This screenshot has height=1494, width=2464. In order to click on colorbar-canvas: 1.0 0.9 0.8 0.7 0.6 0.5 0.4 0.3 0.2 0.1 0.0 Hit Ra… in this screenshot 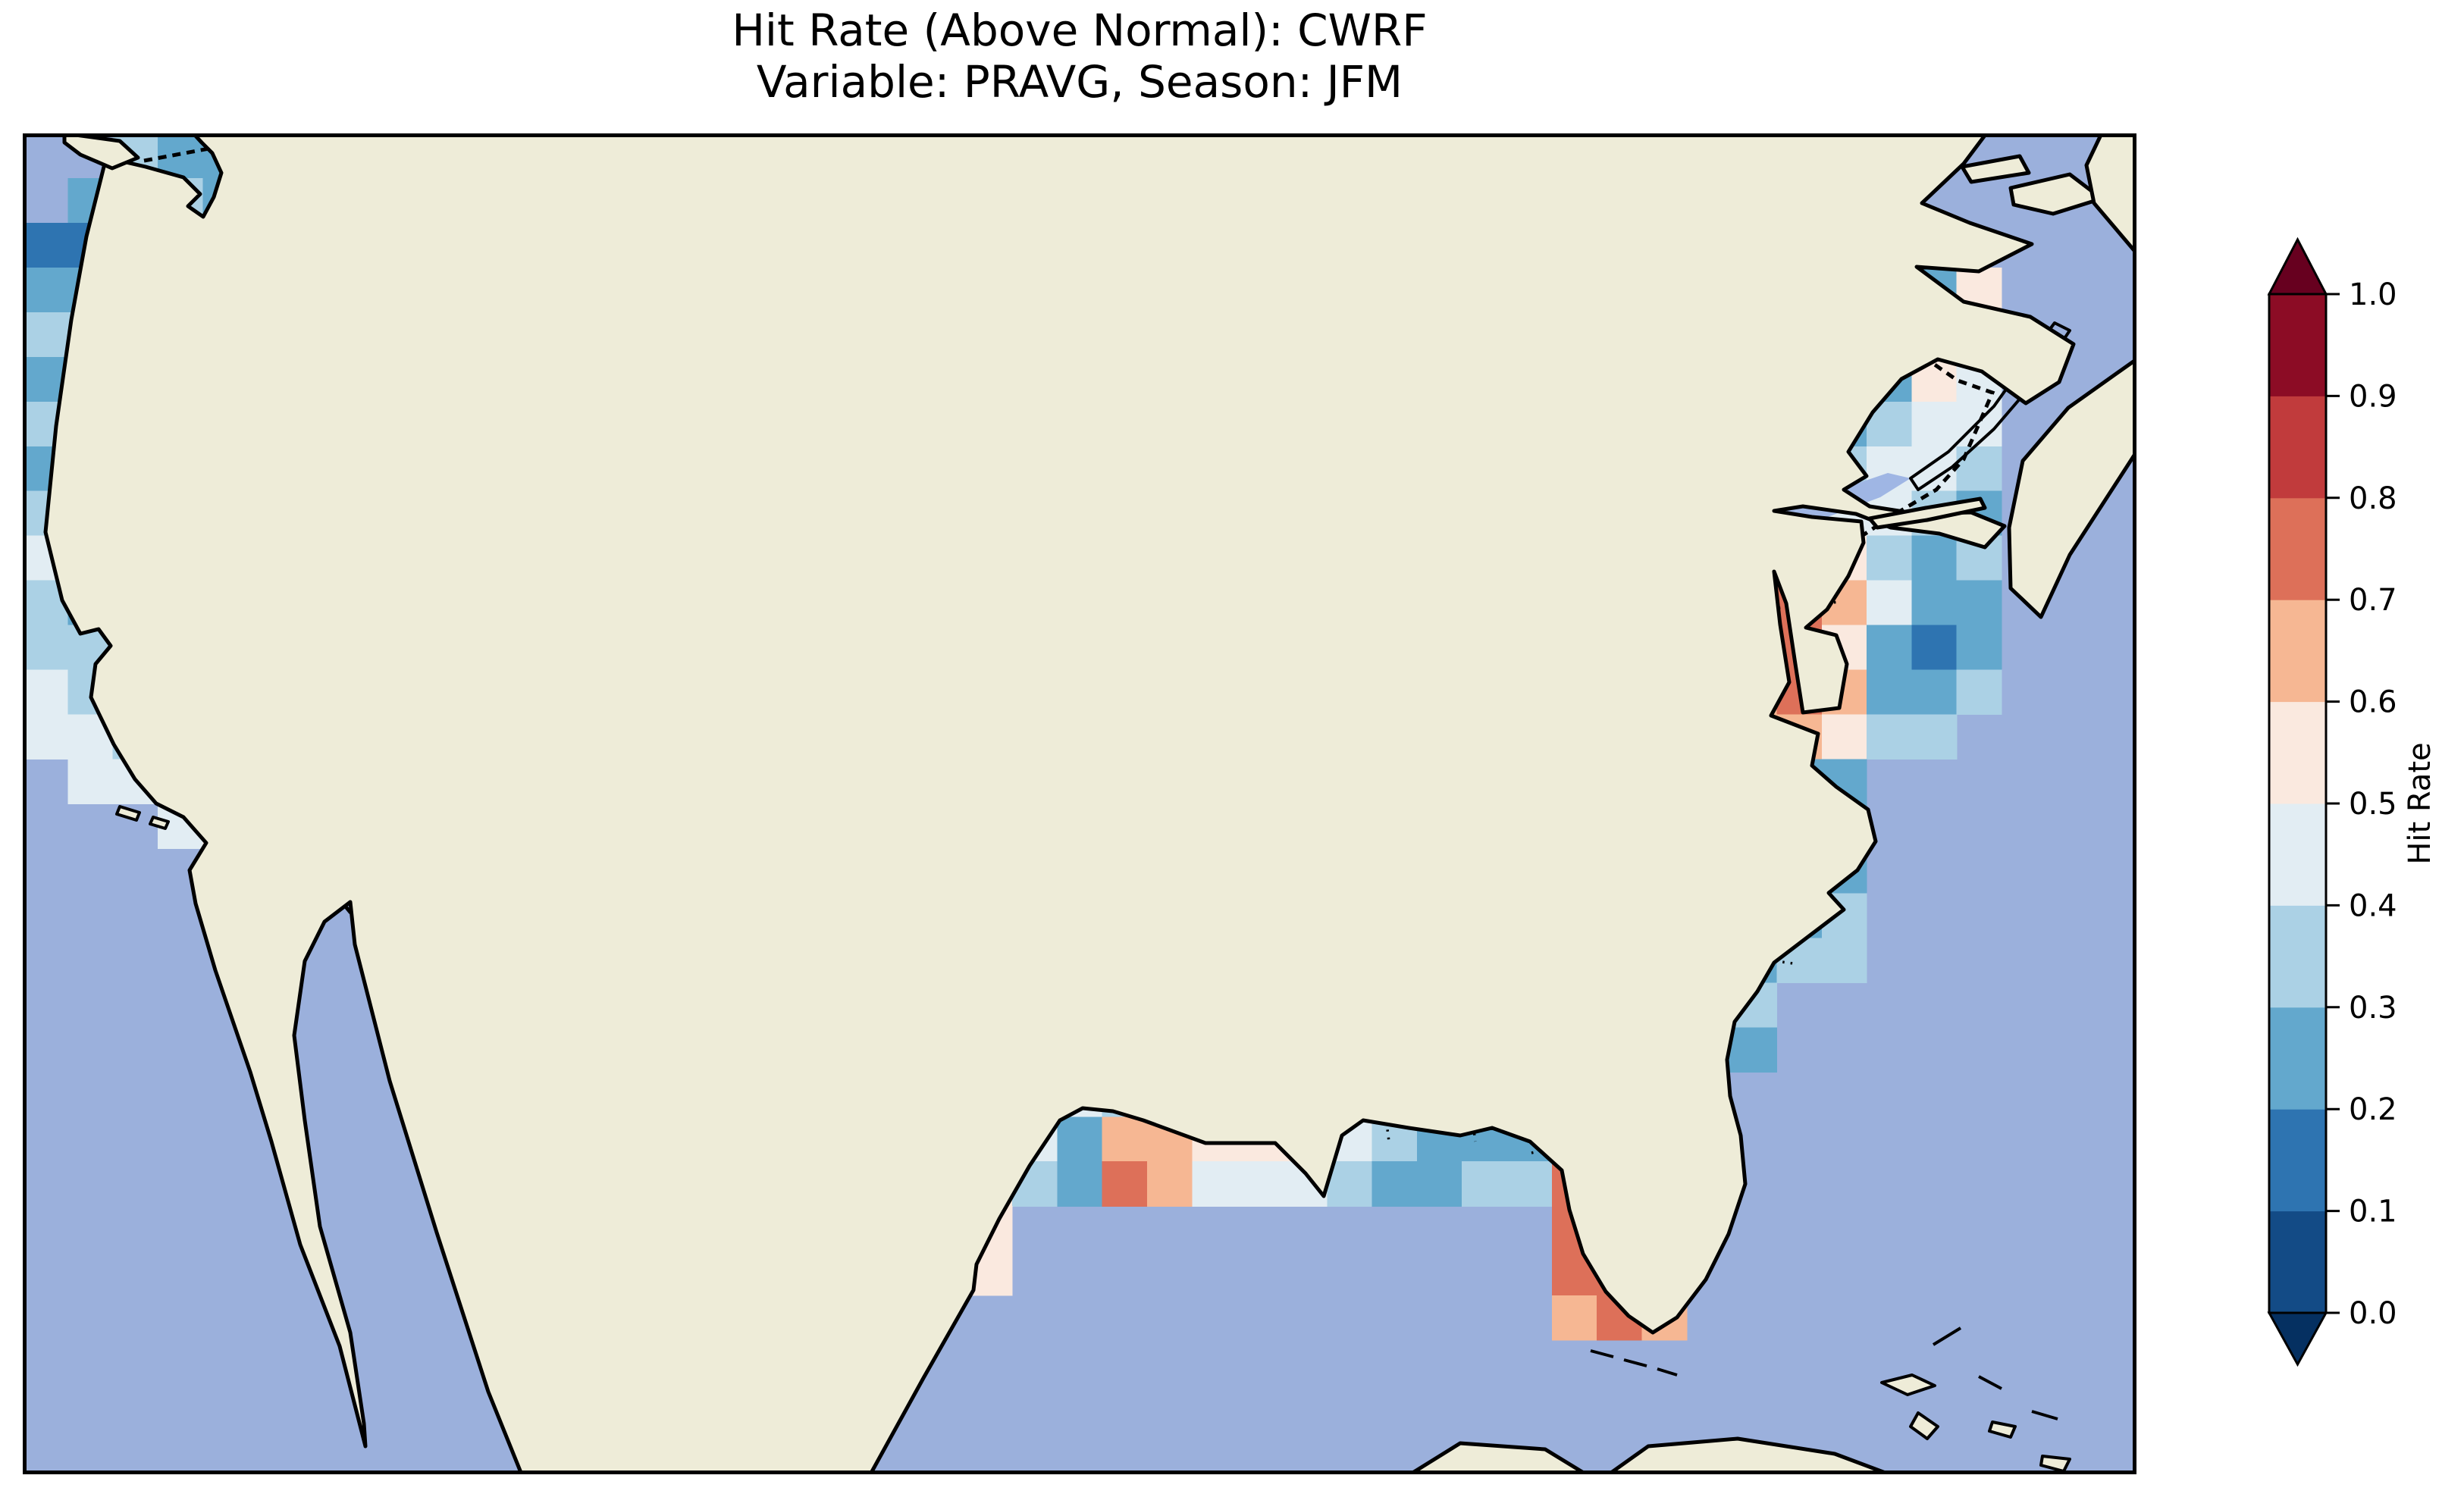, I will do `click(2352, 801)`.